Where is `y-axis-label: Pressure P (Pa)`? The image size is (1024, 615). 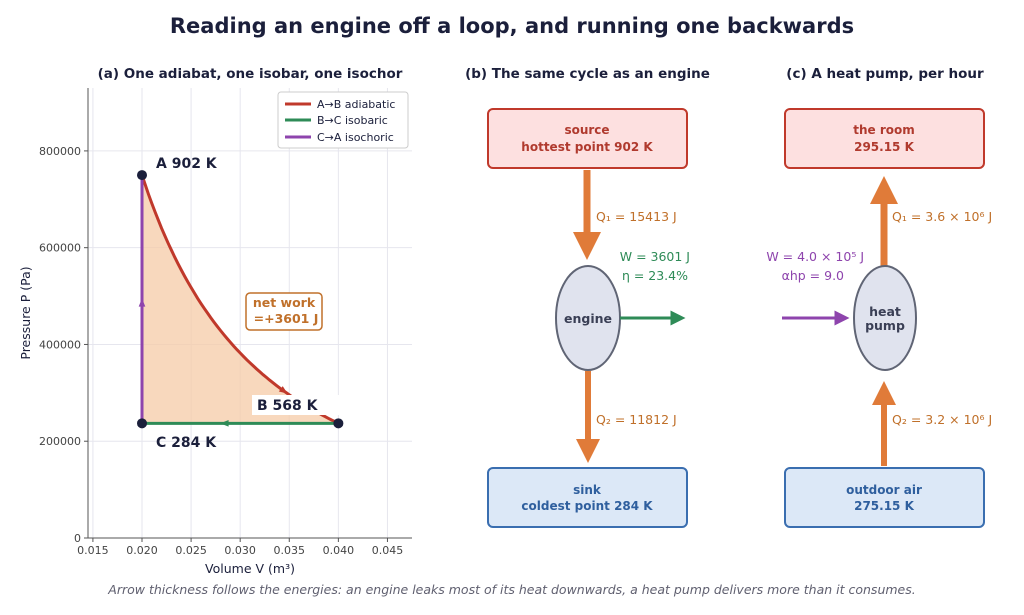
y-axis-label: Pressure P (Pa) is located at coordinates (25, 312).